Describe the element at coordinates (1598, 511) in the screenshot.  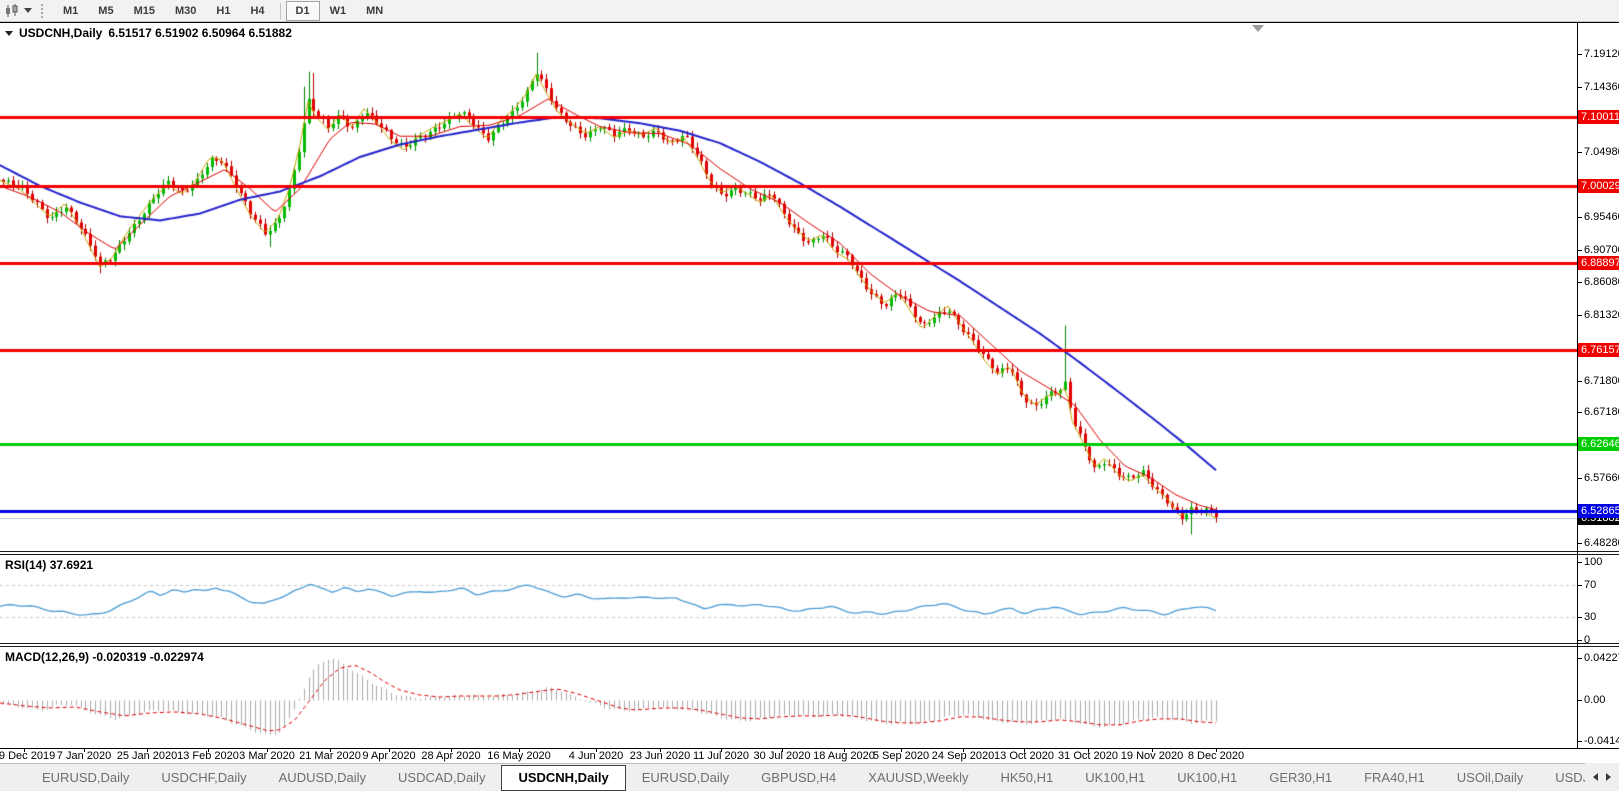
I see `level-price-badge: 6.52865` at that location.